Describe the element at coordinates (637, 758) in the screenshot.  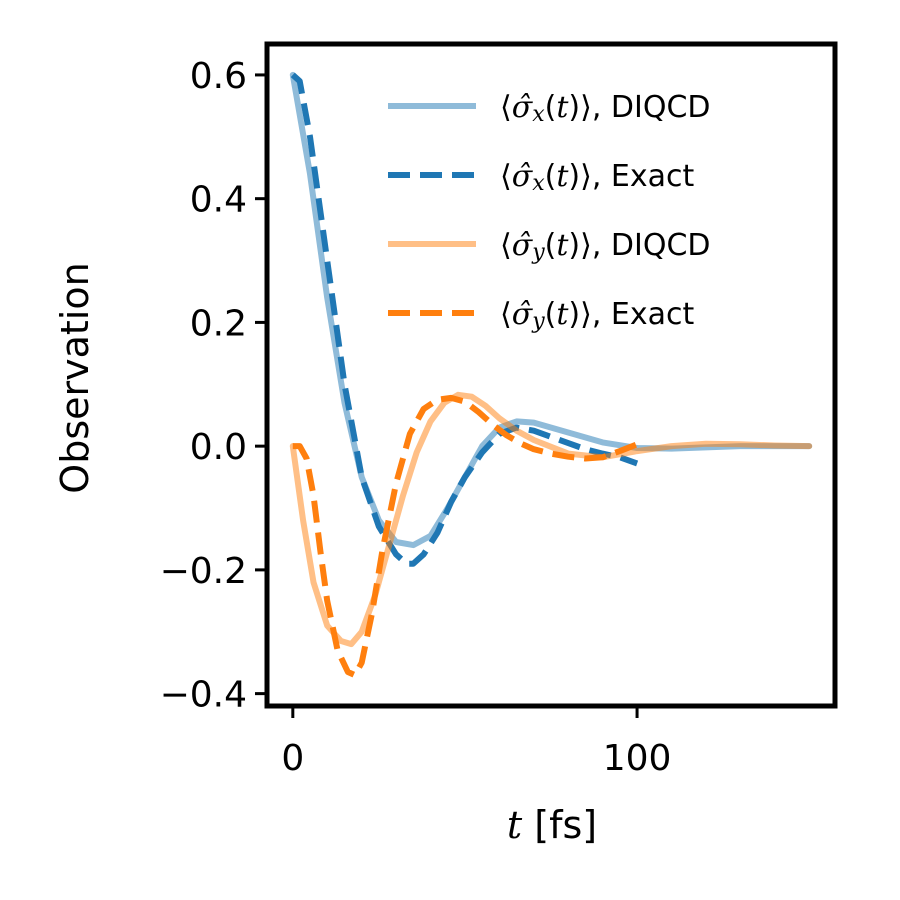
I see `x-tick-label: 100` at that location.